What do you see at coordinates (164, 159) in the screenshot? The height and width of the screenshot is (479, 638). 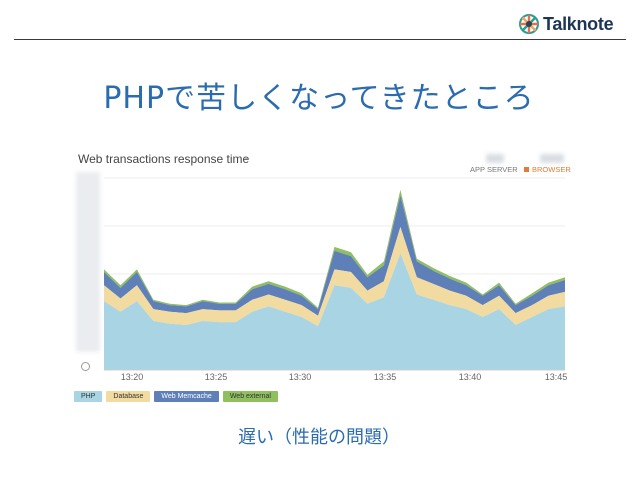 I see `chart-title: Web transactions response time` at bounding box center [164, 159].